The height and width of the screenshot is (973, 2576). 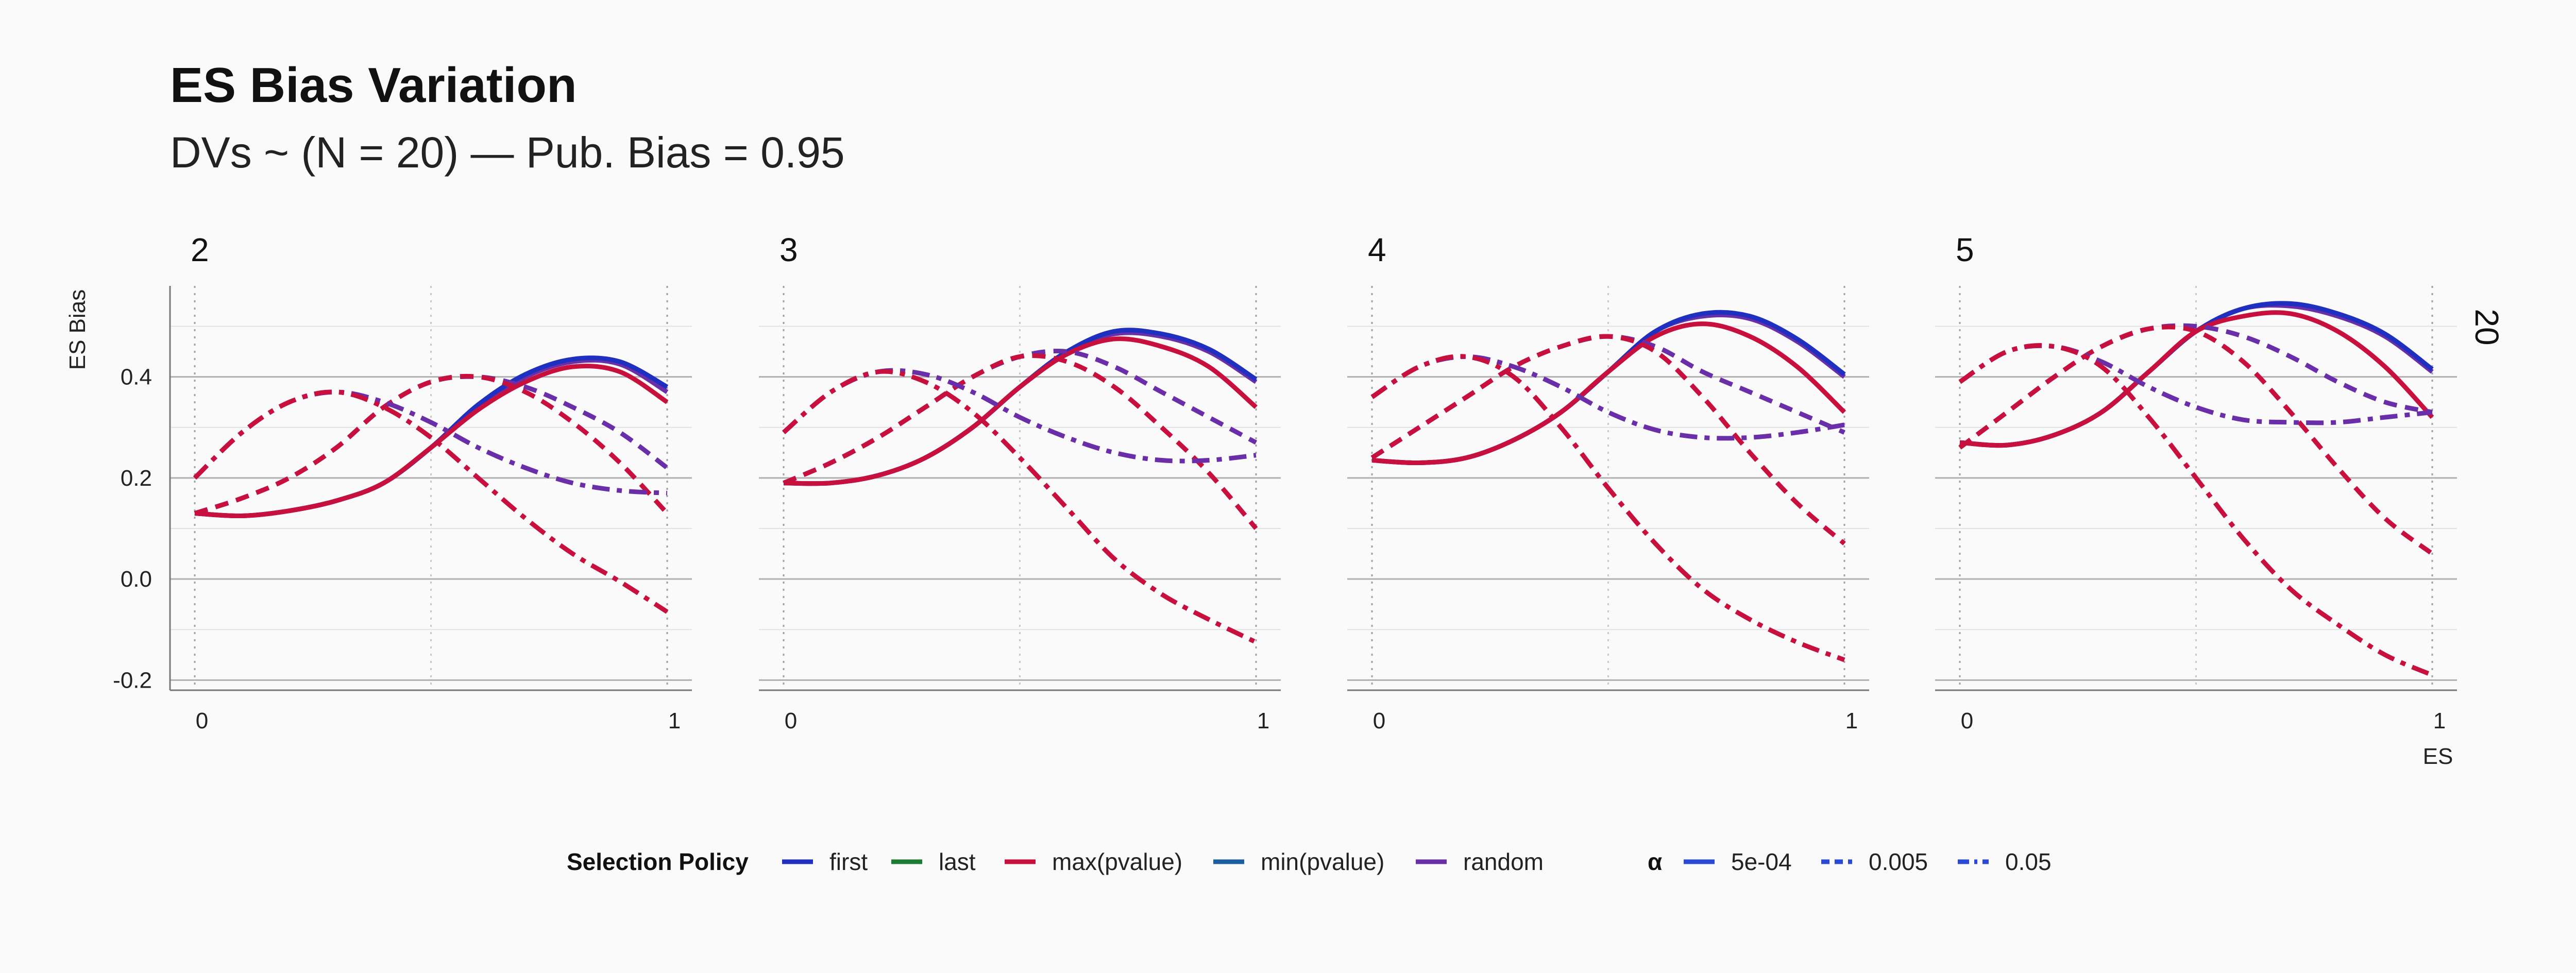 What do you see at coordinates (373, 85) in the screenshot?
I see `chart-title: ES Bias Variation` at bounding box center [373, 85].